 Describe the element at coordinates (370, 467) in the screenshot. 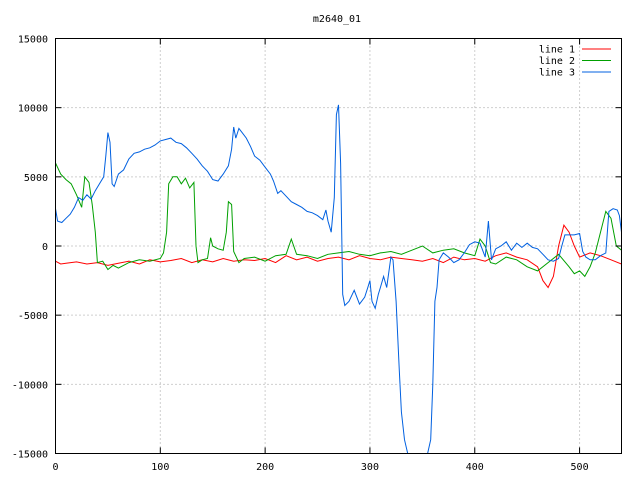

I see `x-tick-label: 300` at that location.